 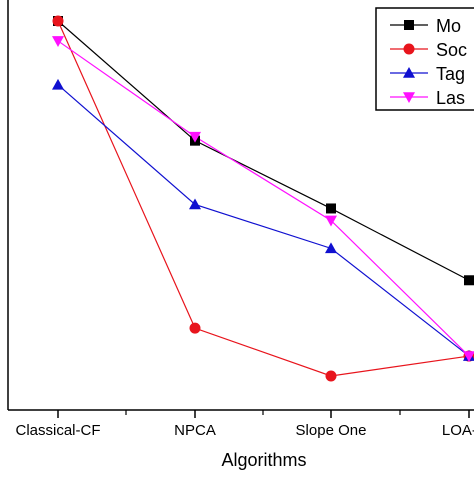 I want to click on legend: Mo Soc Tag Las, so click(x=425, y=59).